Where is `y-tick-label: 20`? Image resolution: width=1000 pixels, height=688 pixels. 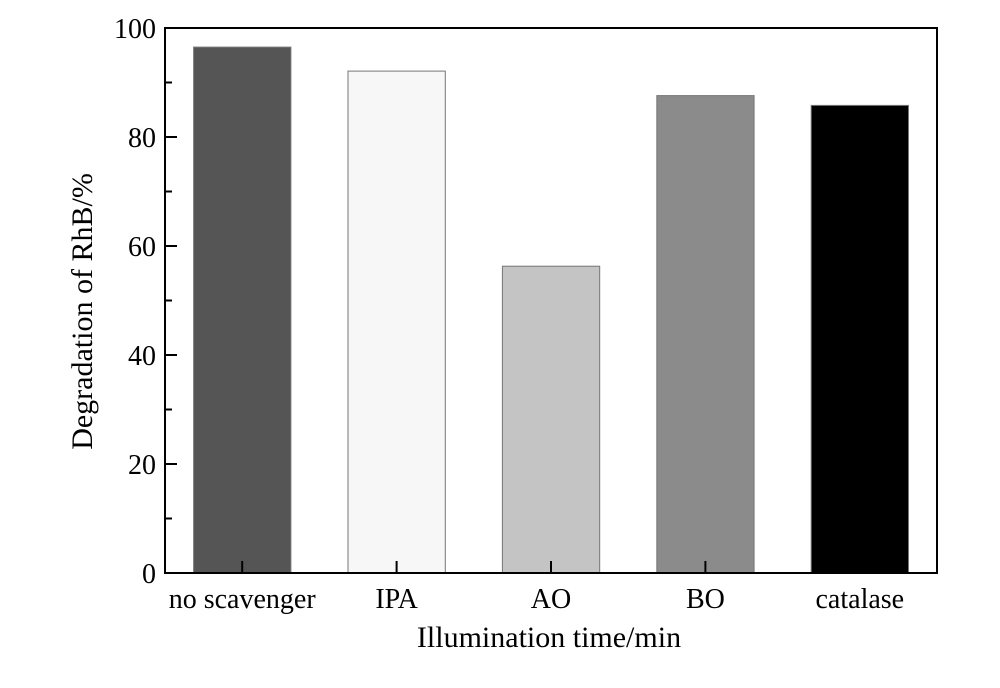
y-tick-label: 20 is located at coordinates (142, 465).